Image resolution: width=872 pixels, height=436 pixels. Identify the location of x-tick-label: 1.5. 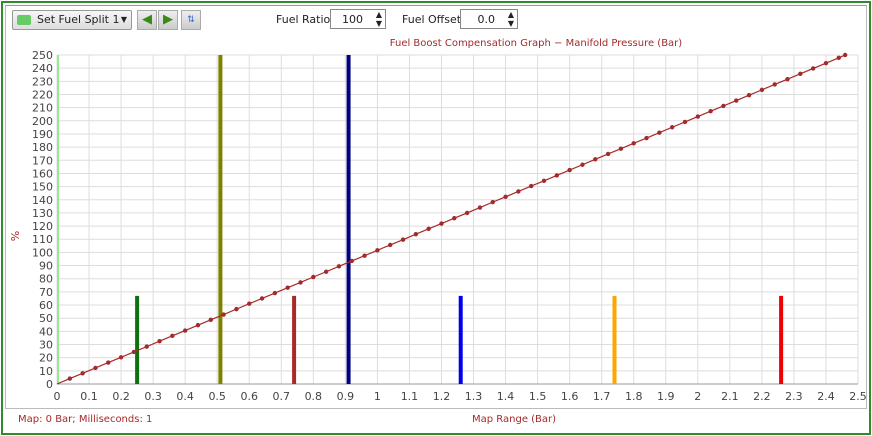
(538, 396).